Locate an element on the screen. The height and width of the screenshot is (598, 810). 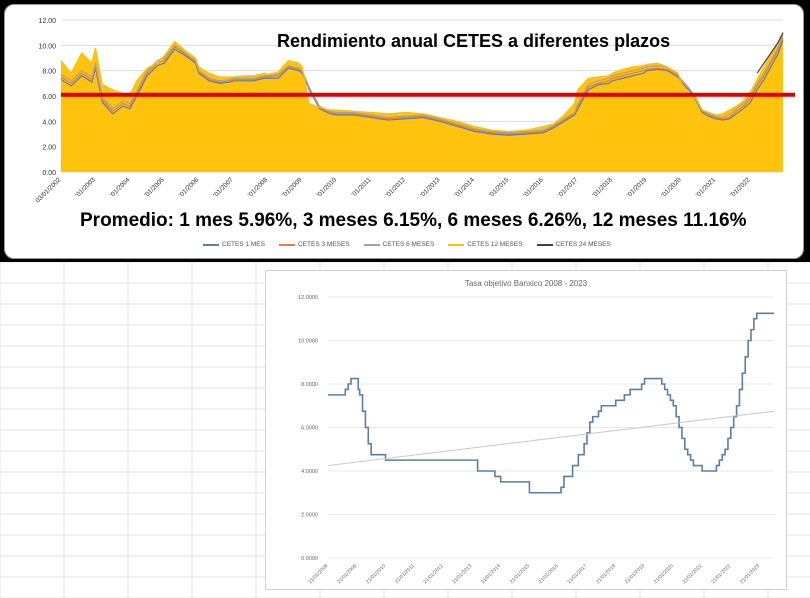
banxico-y-tick-label: 6.0000 is located at coordinates (309, 429).